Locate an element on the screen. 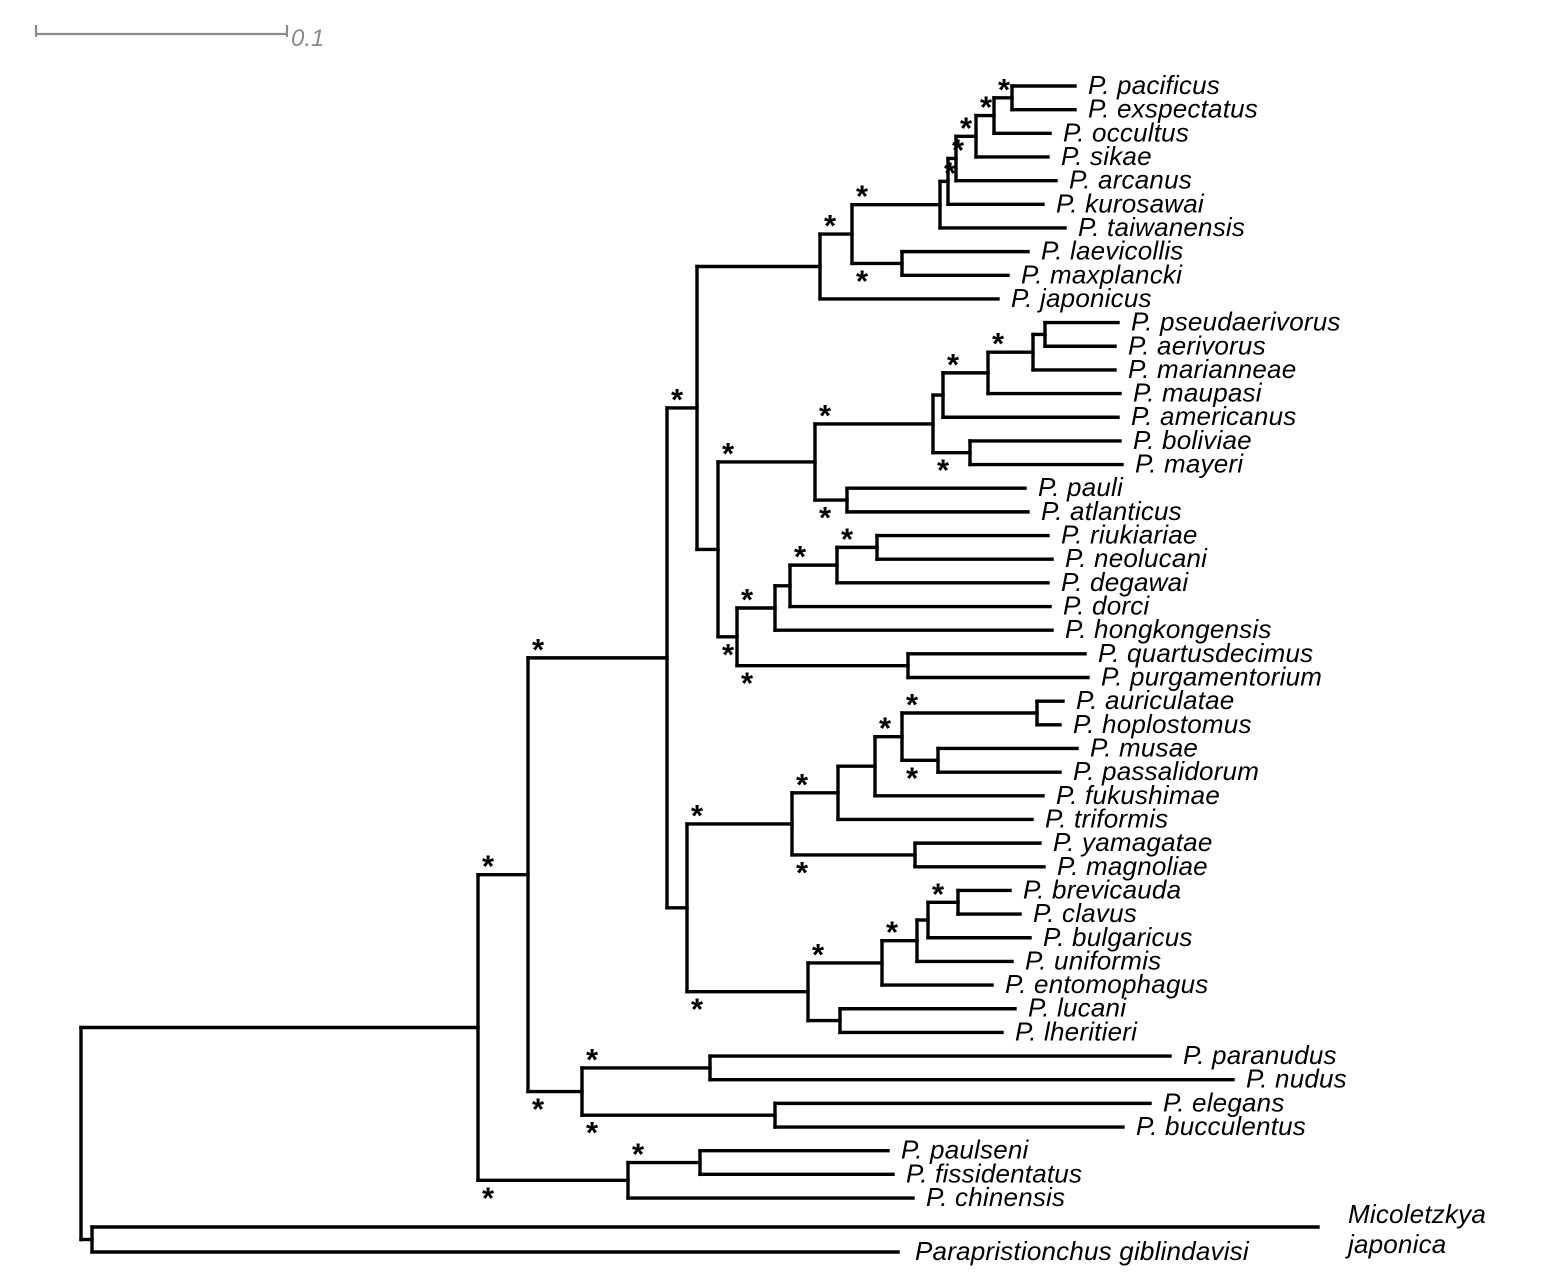 Image resolution: width=1552 pixels, height=1281 pixels. taxon-label: P. occultus is located at coordinates (1126, 132).